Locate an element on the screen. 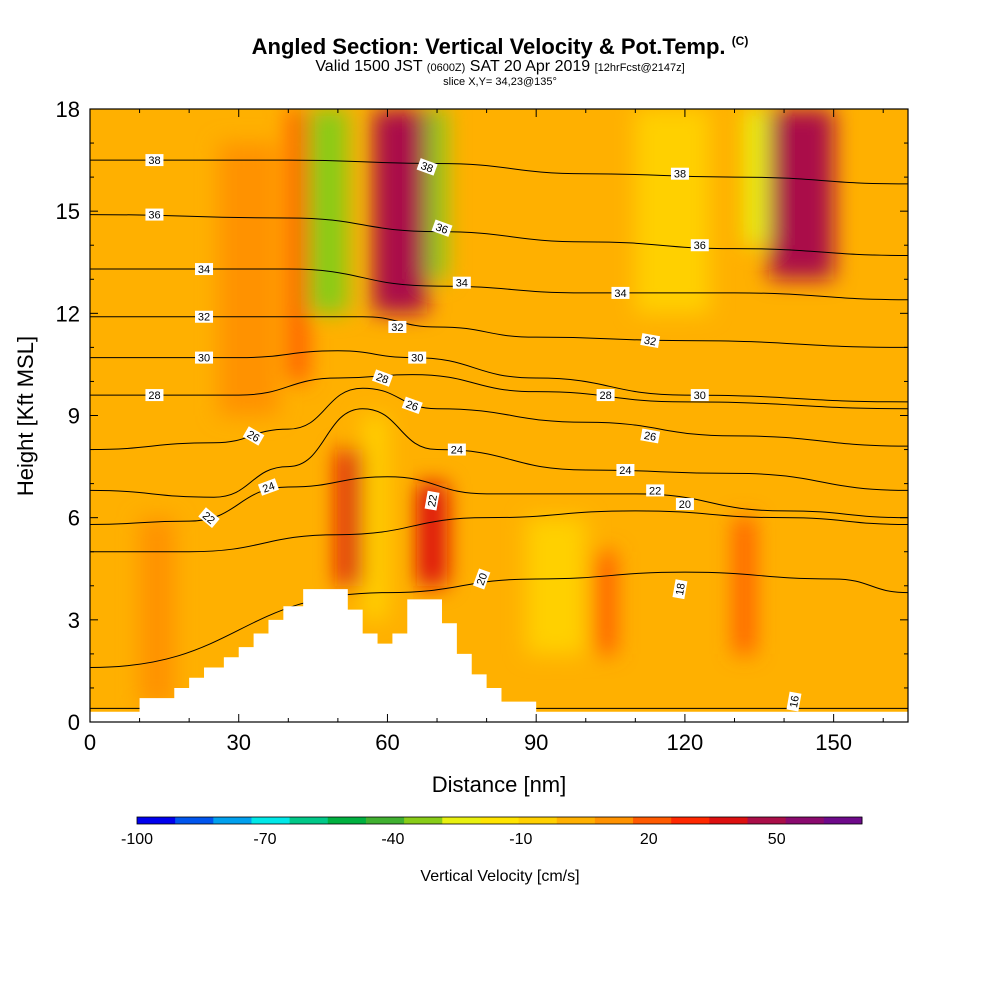 The height and width of the screenshot is (1000, 1000). x-tick-label: 150 is located at coordinates (833, 742).